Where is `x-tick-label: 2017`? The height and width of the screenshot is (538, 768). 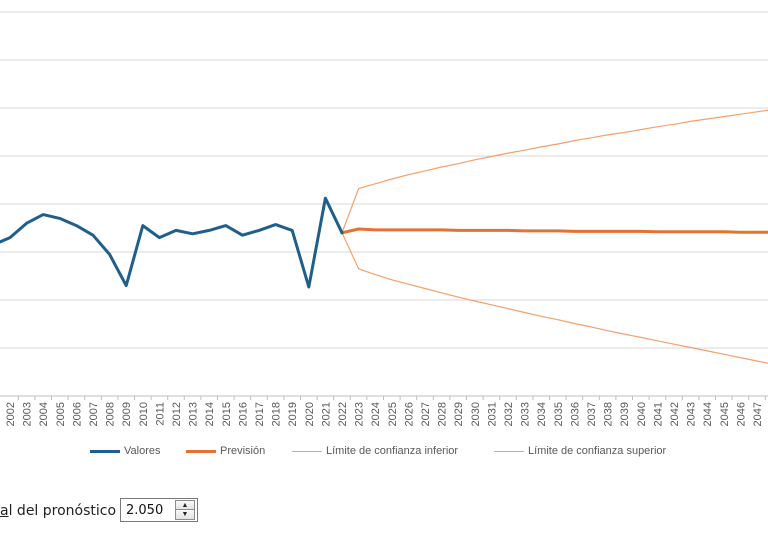
x-tick-label: 2017 is located at coordinates (260, 414).